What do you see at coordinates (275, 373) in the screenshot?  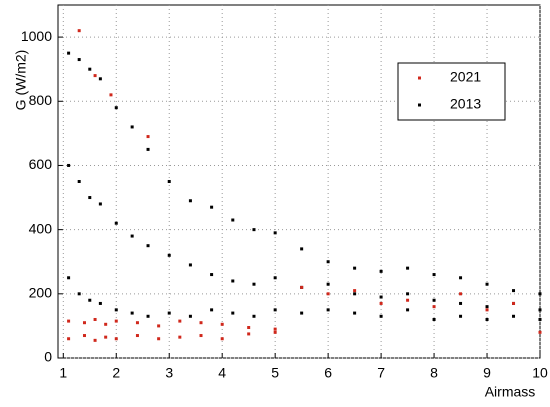 I see `x-tick-label: 5` at bounding box center [275, 373].